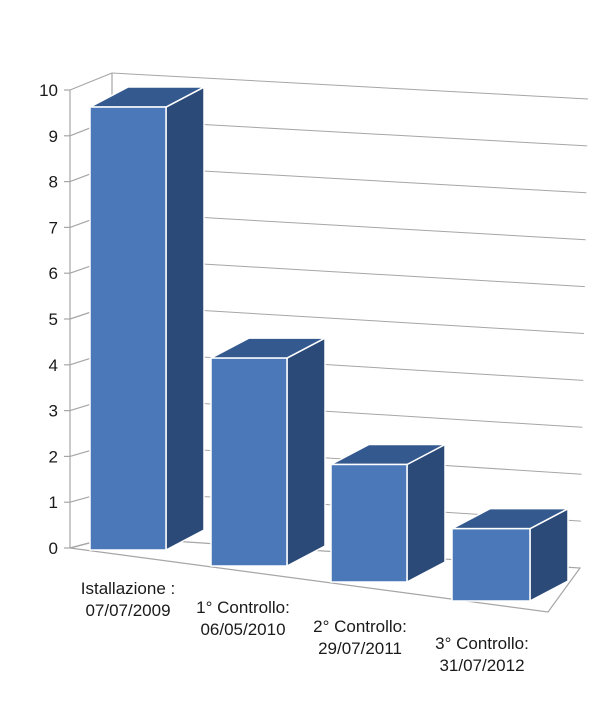 This screenshot has height=713, width=605. I want to click on y-tick-label: 8, so click(53, 182).